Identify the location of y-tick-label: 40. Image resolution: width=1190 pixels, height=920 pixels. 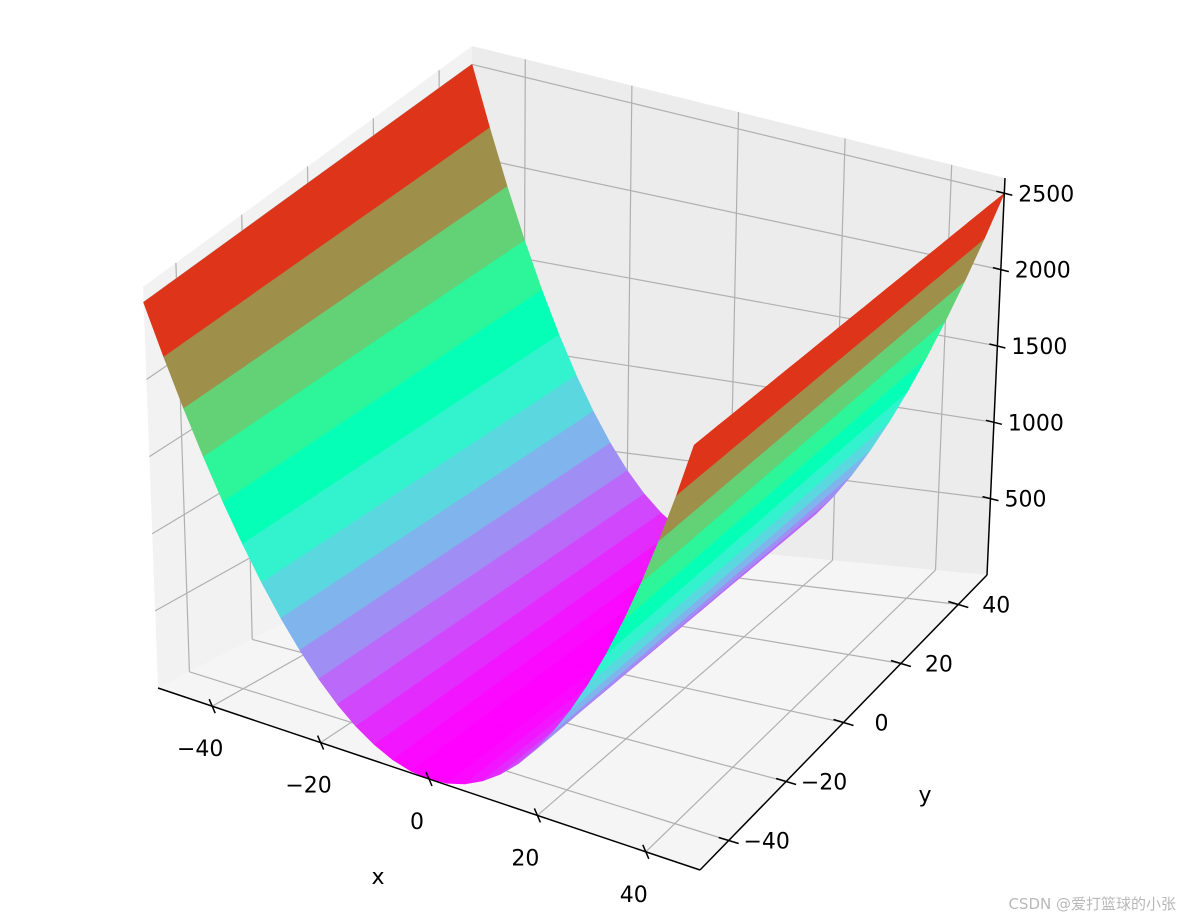
(996, 606).